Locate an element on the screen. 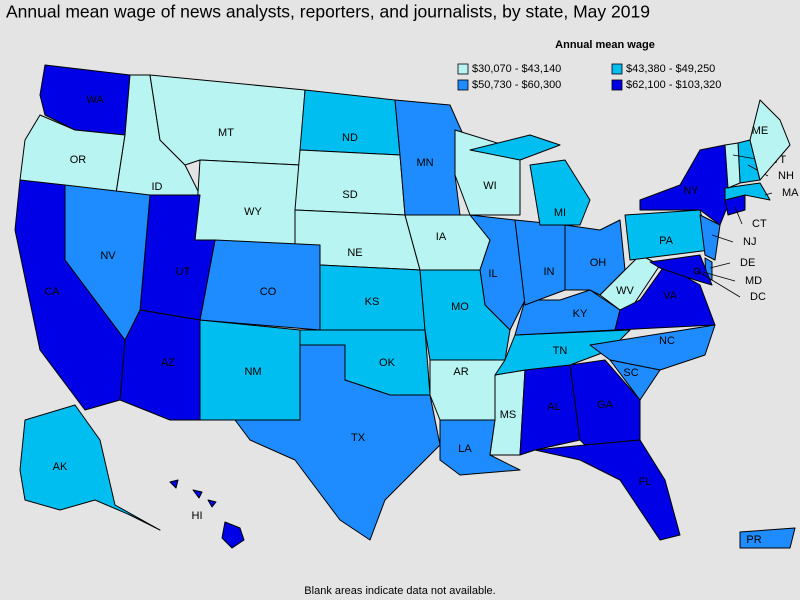 This screenshot has height=600, width=800. state-label: IL is located at coordinates (492, 274).